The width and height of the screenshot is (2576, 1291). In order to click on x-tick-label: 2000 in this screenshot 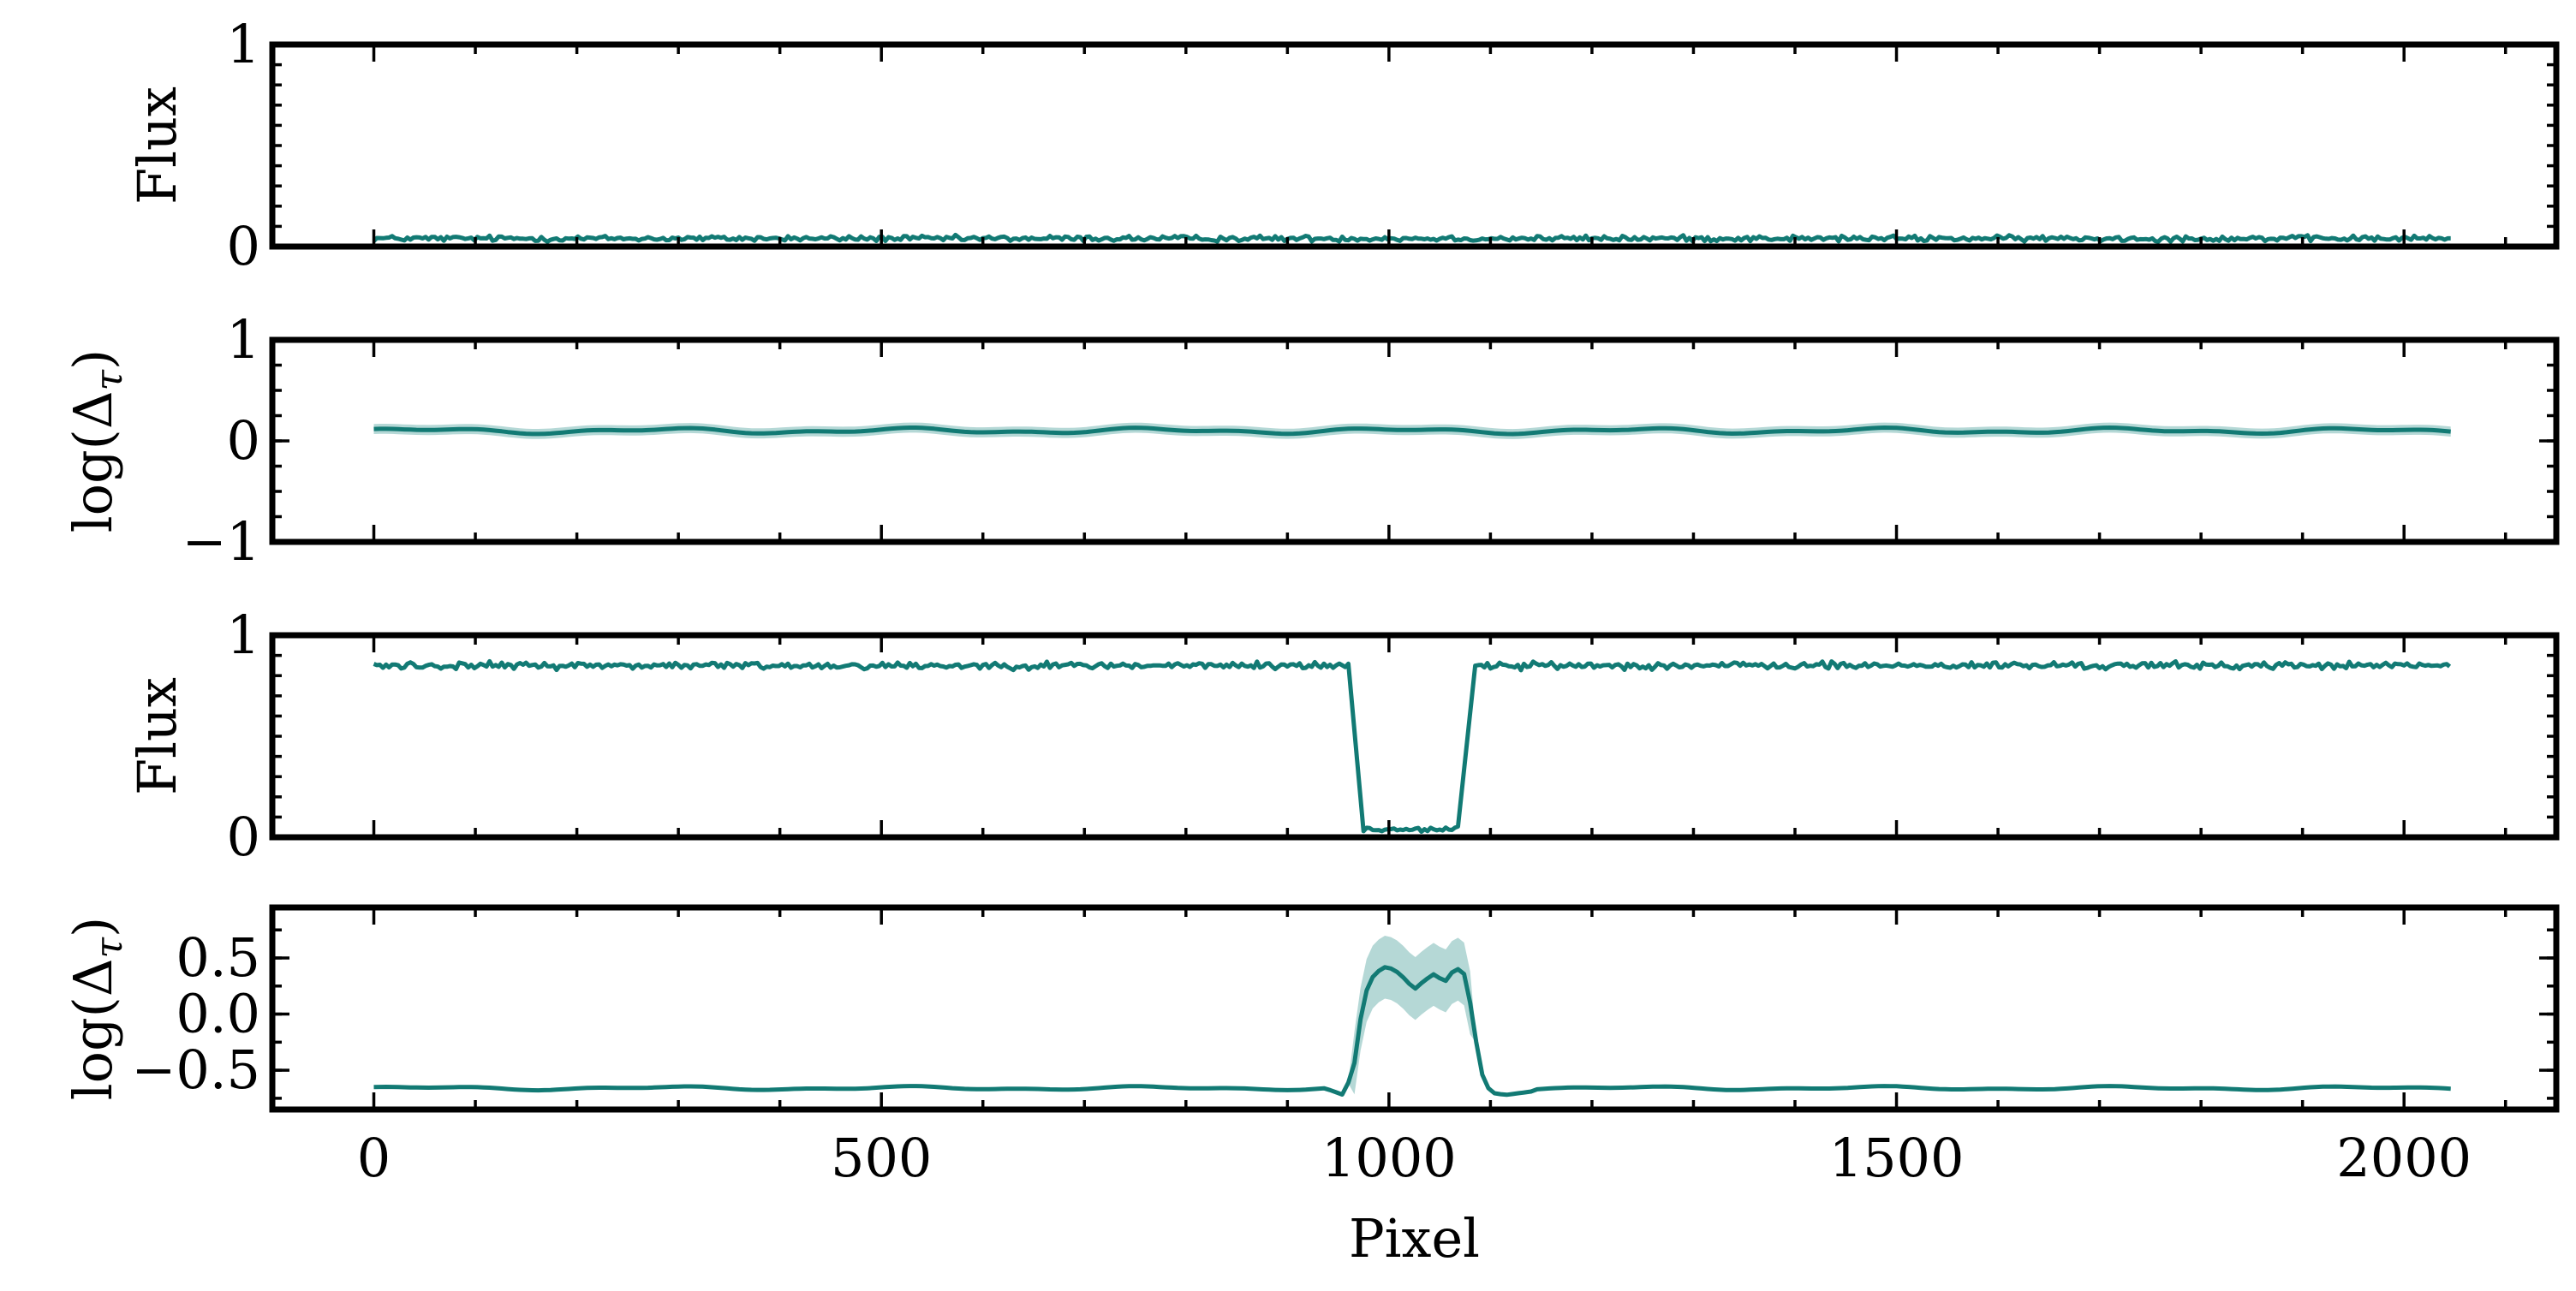, I will do `click(2404, 1158)`.